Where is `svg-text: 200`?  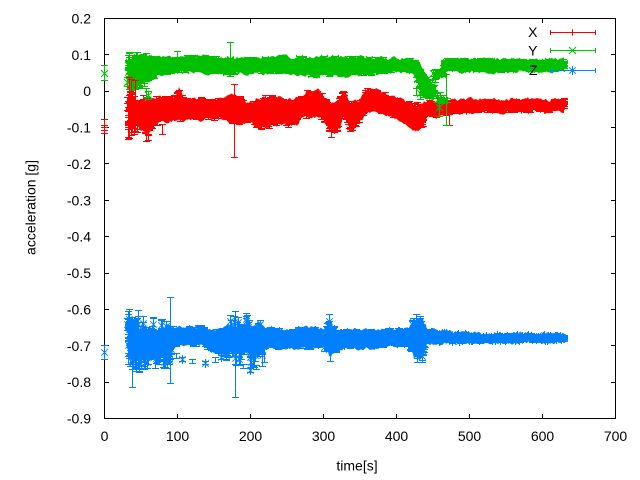
svg-text: 200 is located at coordinates (251, 436).